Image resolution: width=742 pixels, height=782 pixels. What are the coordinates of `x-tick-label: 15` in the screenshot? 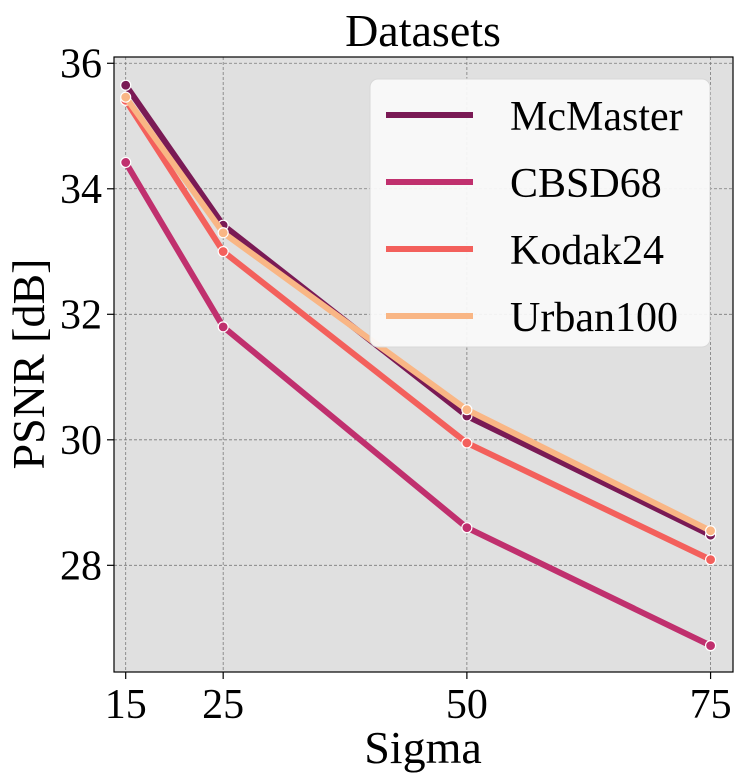 It's located at (126, 705).